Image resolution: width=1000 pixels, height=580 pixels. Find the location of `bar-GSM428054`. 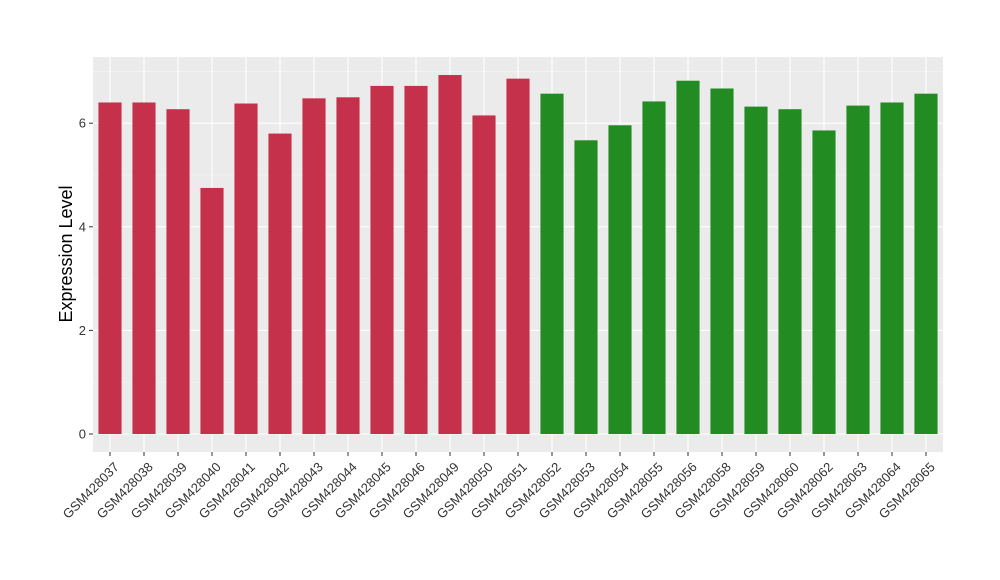

bar-GSM428054 is located at coordinates (620, 279).